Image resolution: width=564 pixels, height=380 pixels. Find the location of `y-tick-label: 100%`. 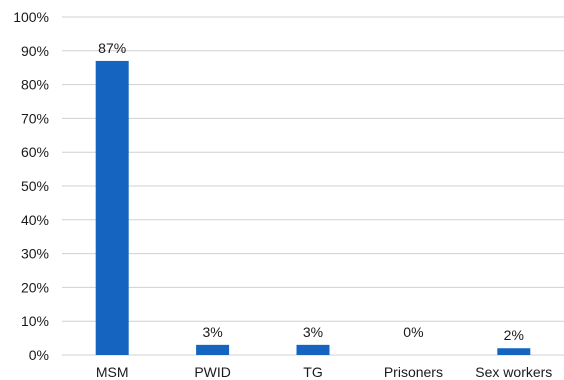

y-tick-label: 100% is located at coordinates (31, 17).